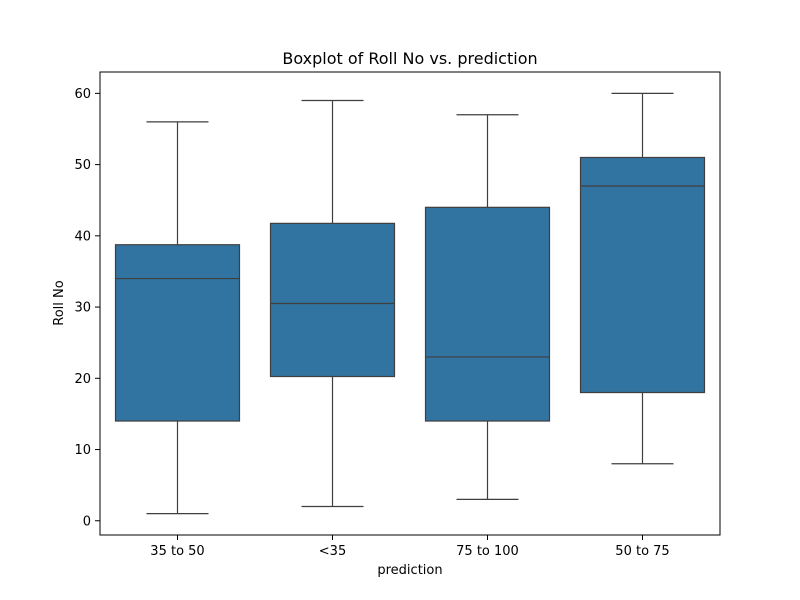 This screenshot has width=800, height=600. I want to click on x-tick-label: <35, so click(332, 551).